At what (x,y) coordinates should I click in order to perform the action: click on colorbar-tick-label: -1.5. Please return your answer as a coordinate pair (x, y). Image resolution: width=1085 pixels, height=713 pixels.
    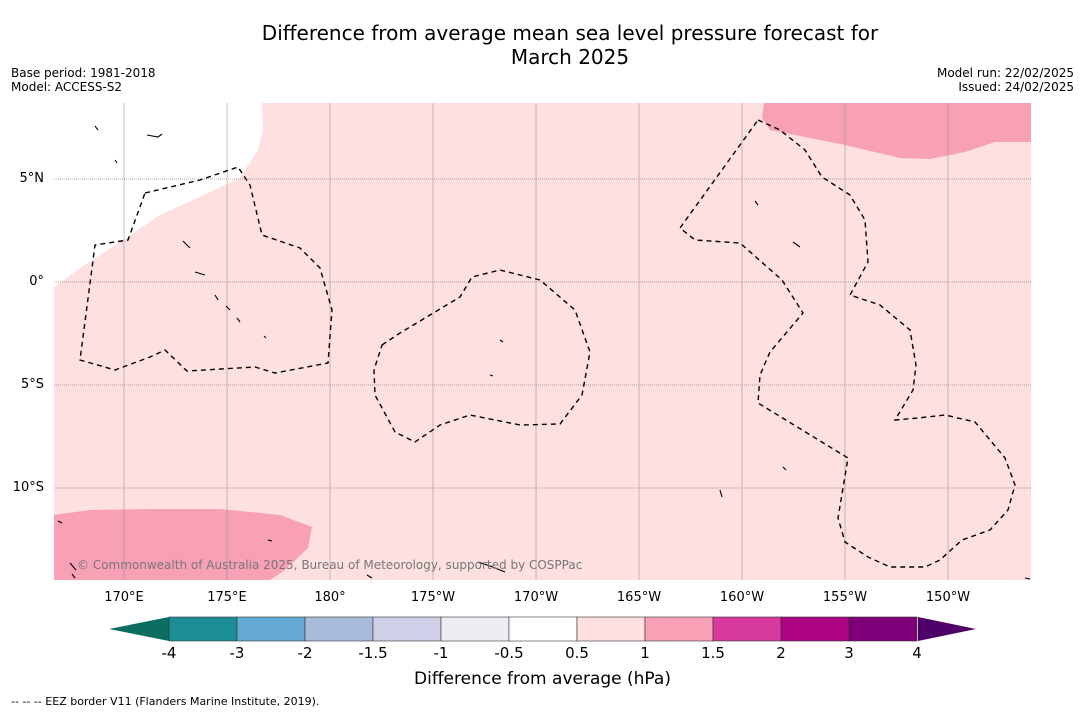
    Looking at the image, I should click on (373, 653).